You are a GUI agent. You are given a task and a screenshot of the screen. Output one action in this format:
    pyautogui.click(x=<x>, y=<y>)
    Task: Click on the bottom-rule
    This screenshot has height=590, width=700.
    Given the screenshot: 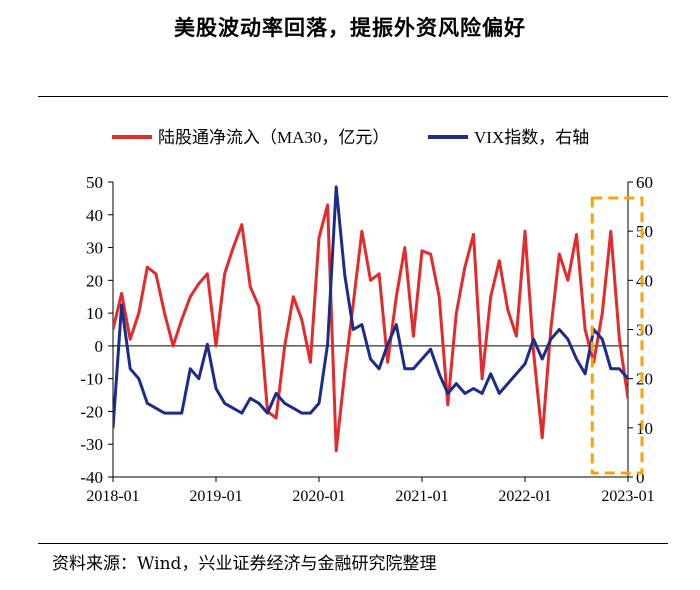 What is the action you would take?
    pyautogui.click(x=353, y=543)
    